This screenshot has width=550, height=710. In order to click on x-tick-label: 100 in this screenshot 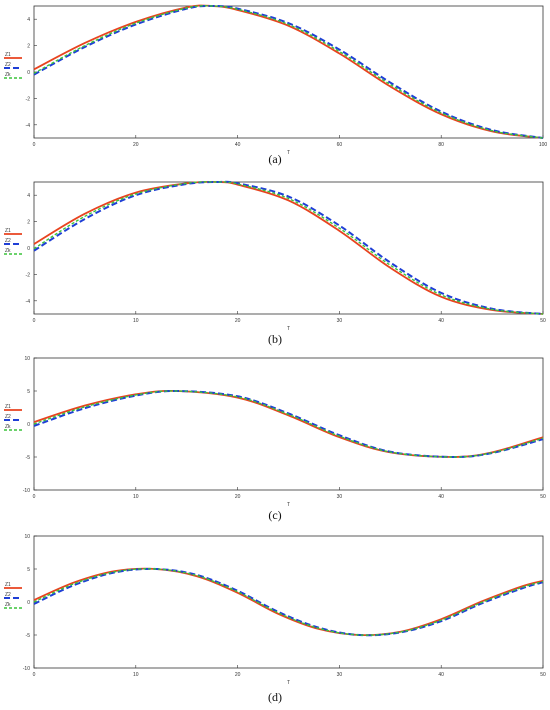, I will do `click(543, 145)`.